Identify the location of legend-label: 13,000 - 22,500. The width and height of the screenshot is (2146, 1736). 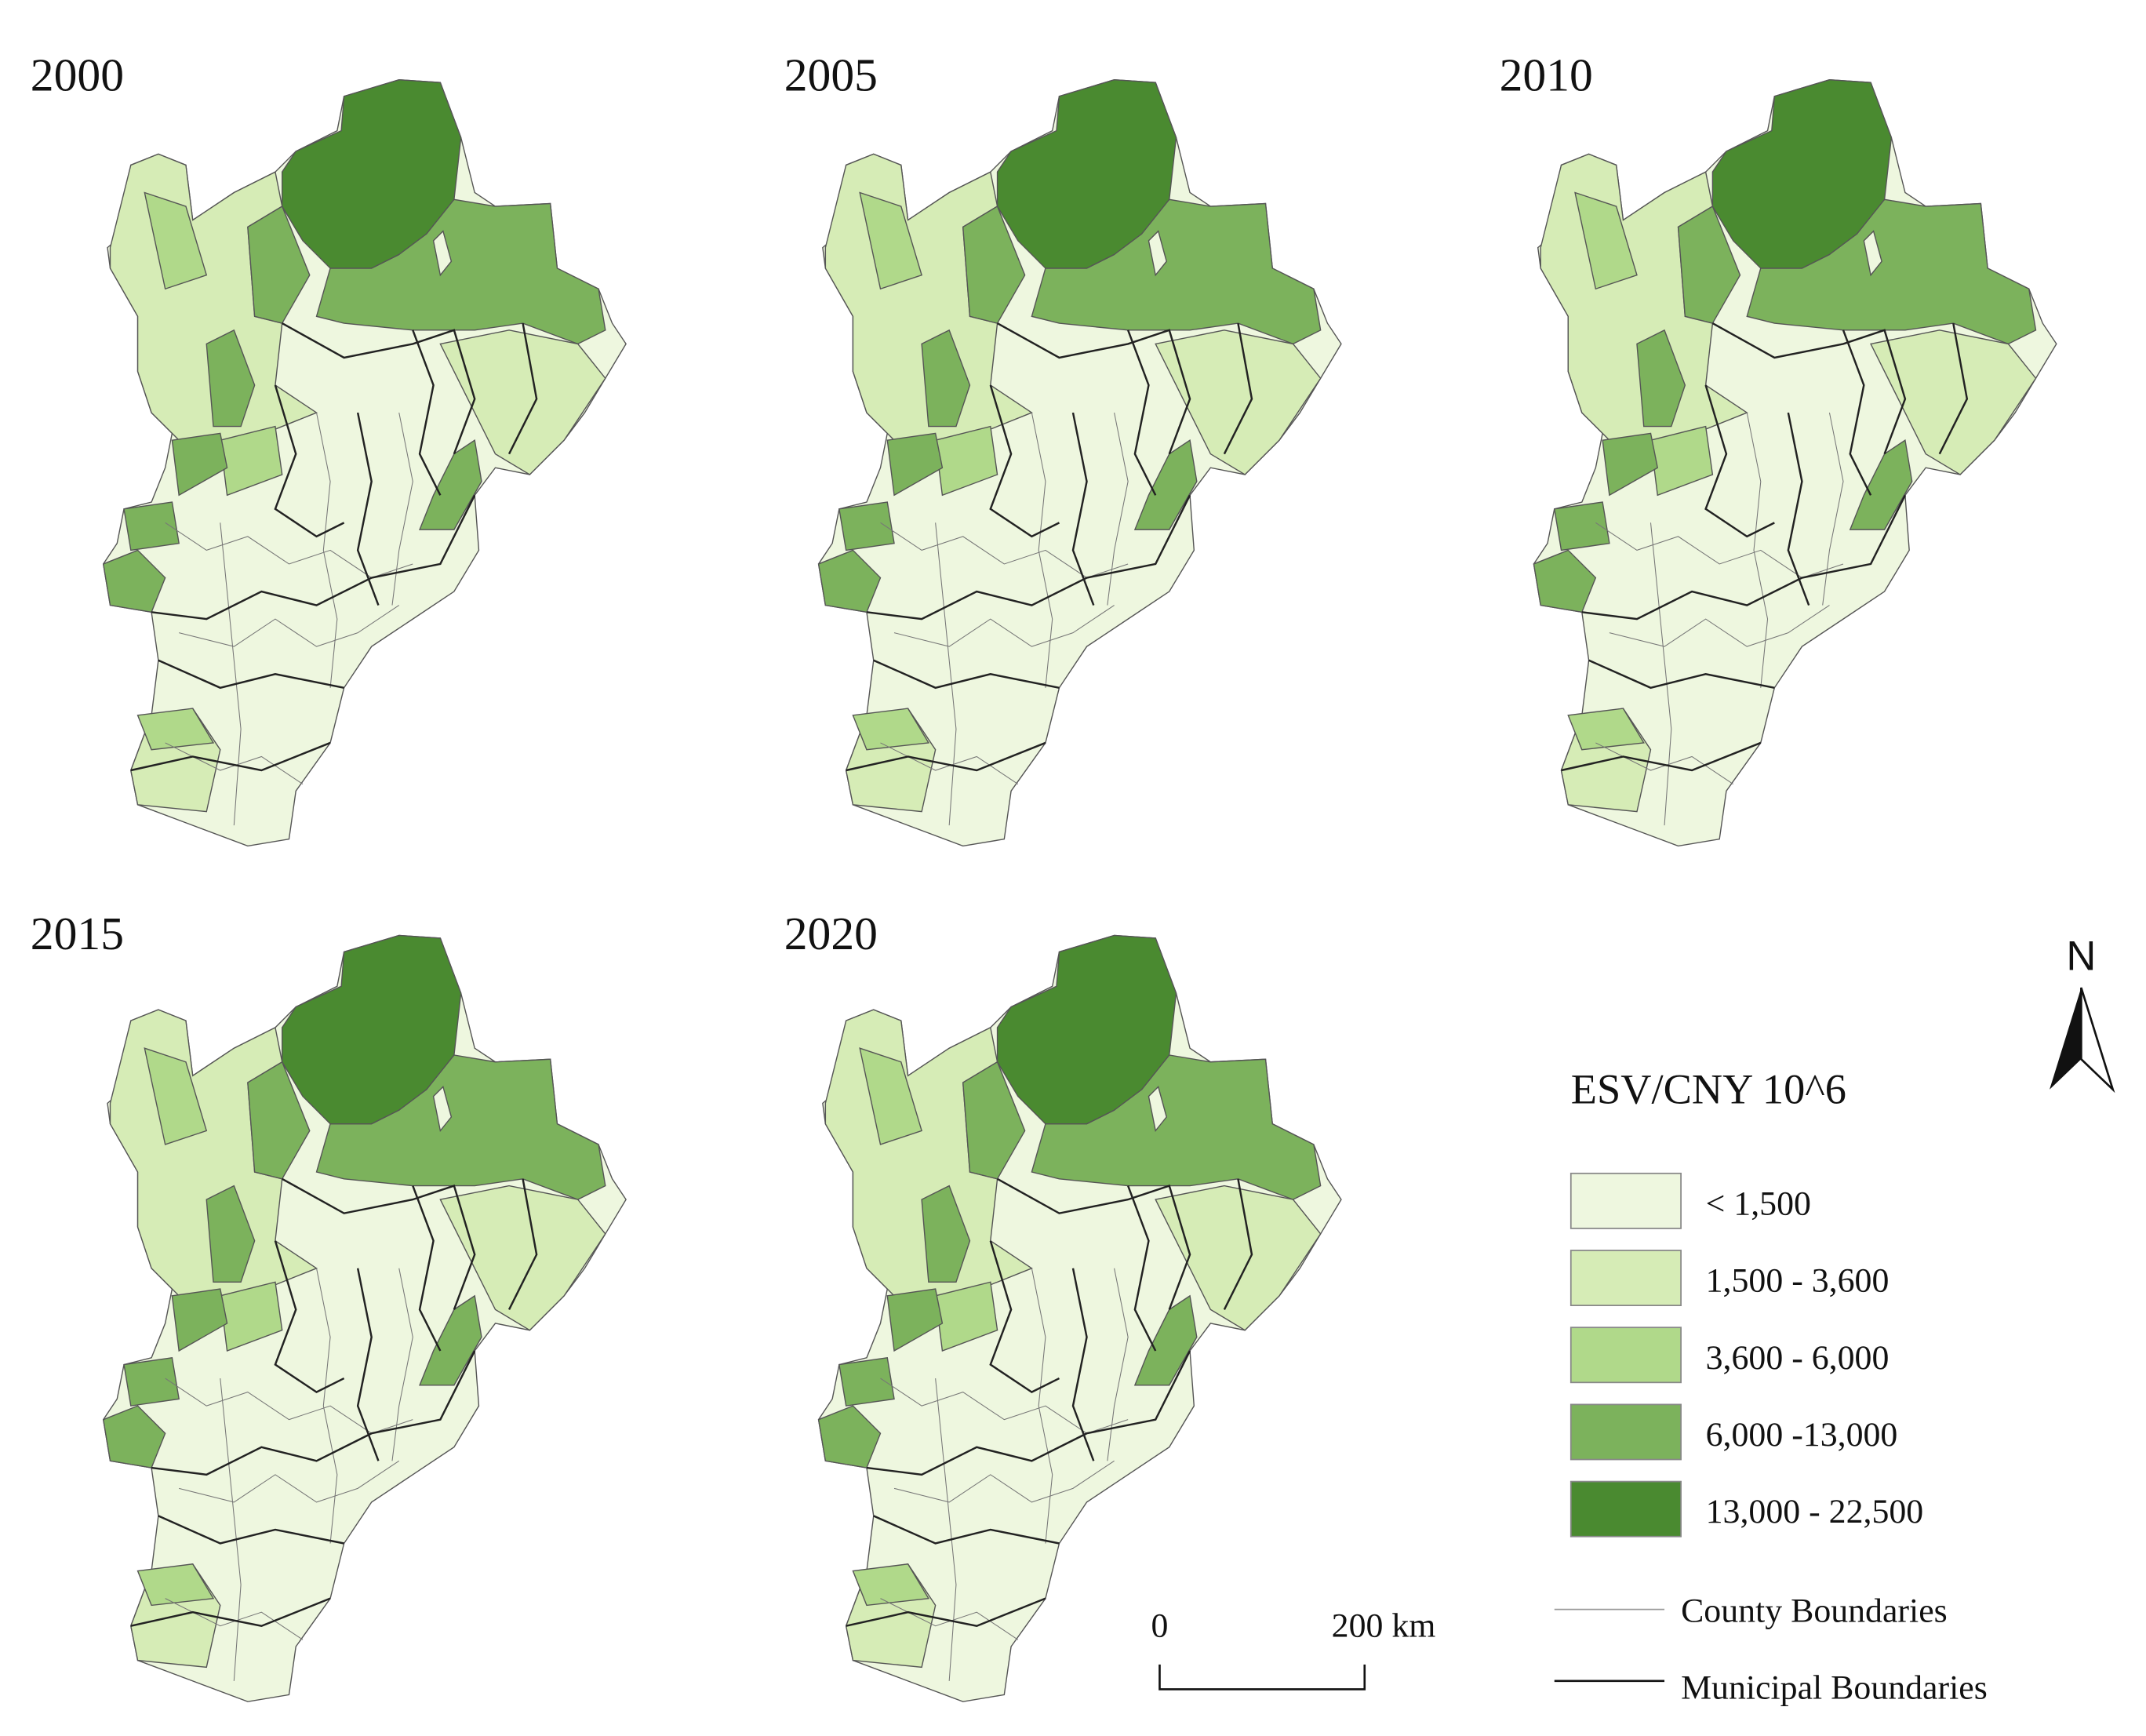
(1815, 1511).